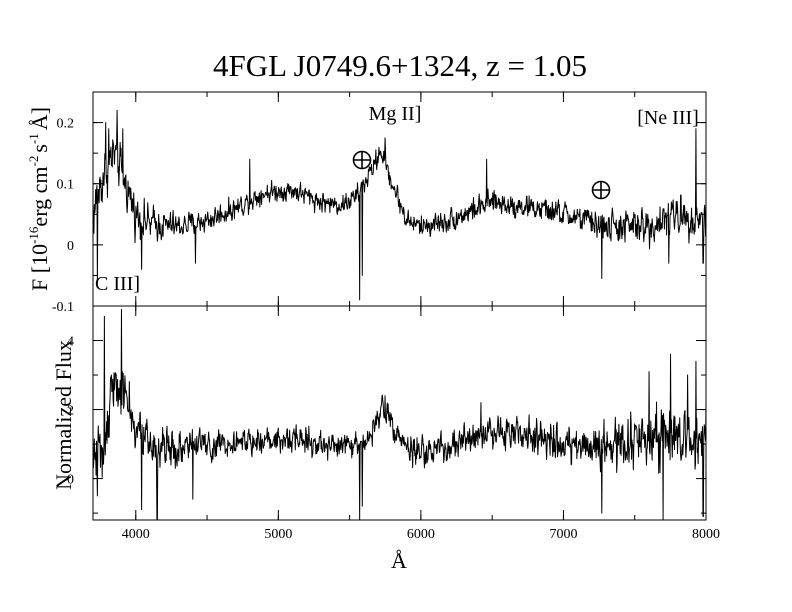 The image size is (792, 612). Describe the element at coordinates (601, 190) in the screenshot. I see `earth-symbol-telluric` at that location.